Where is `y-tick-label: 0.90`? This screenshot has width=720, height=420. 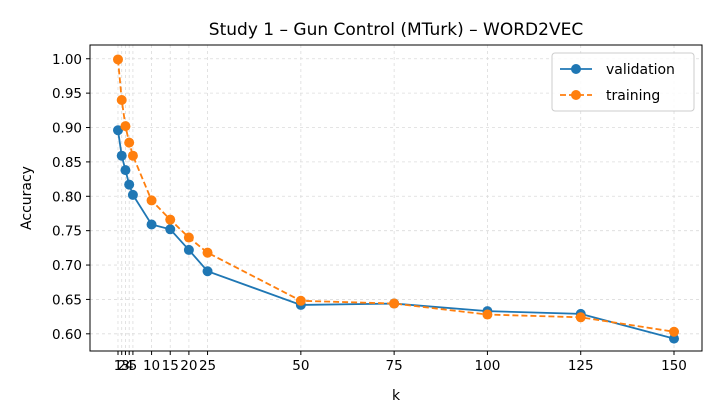
y-tick-label: 0.90 is located at coordinates (67, 129).